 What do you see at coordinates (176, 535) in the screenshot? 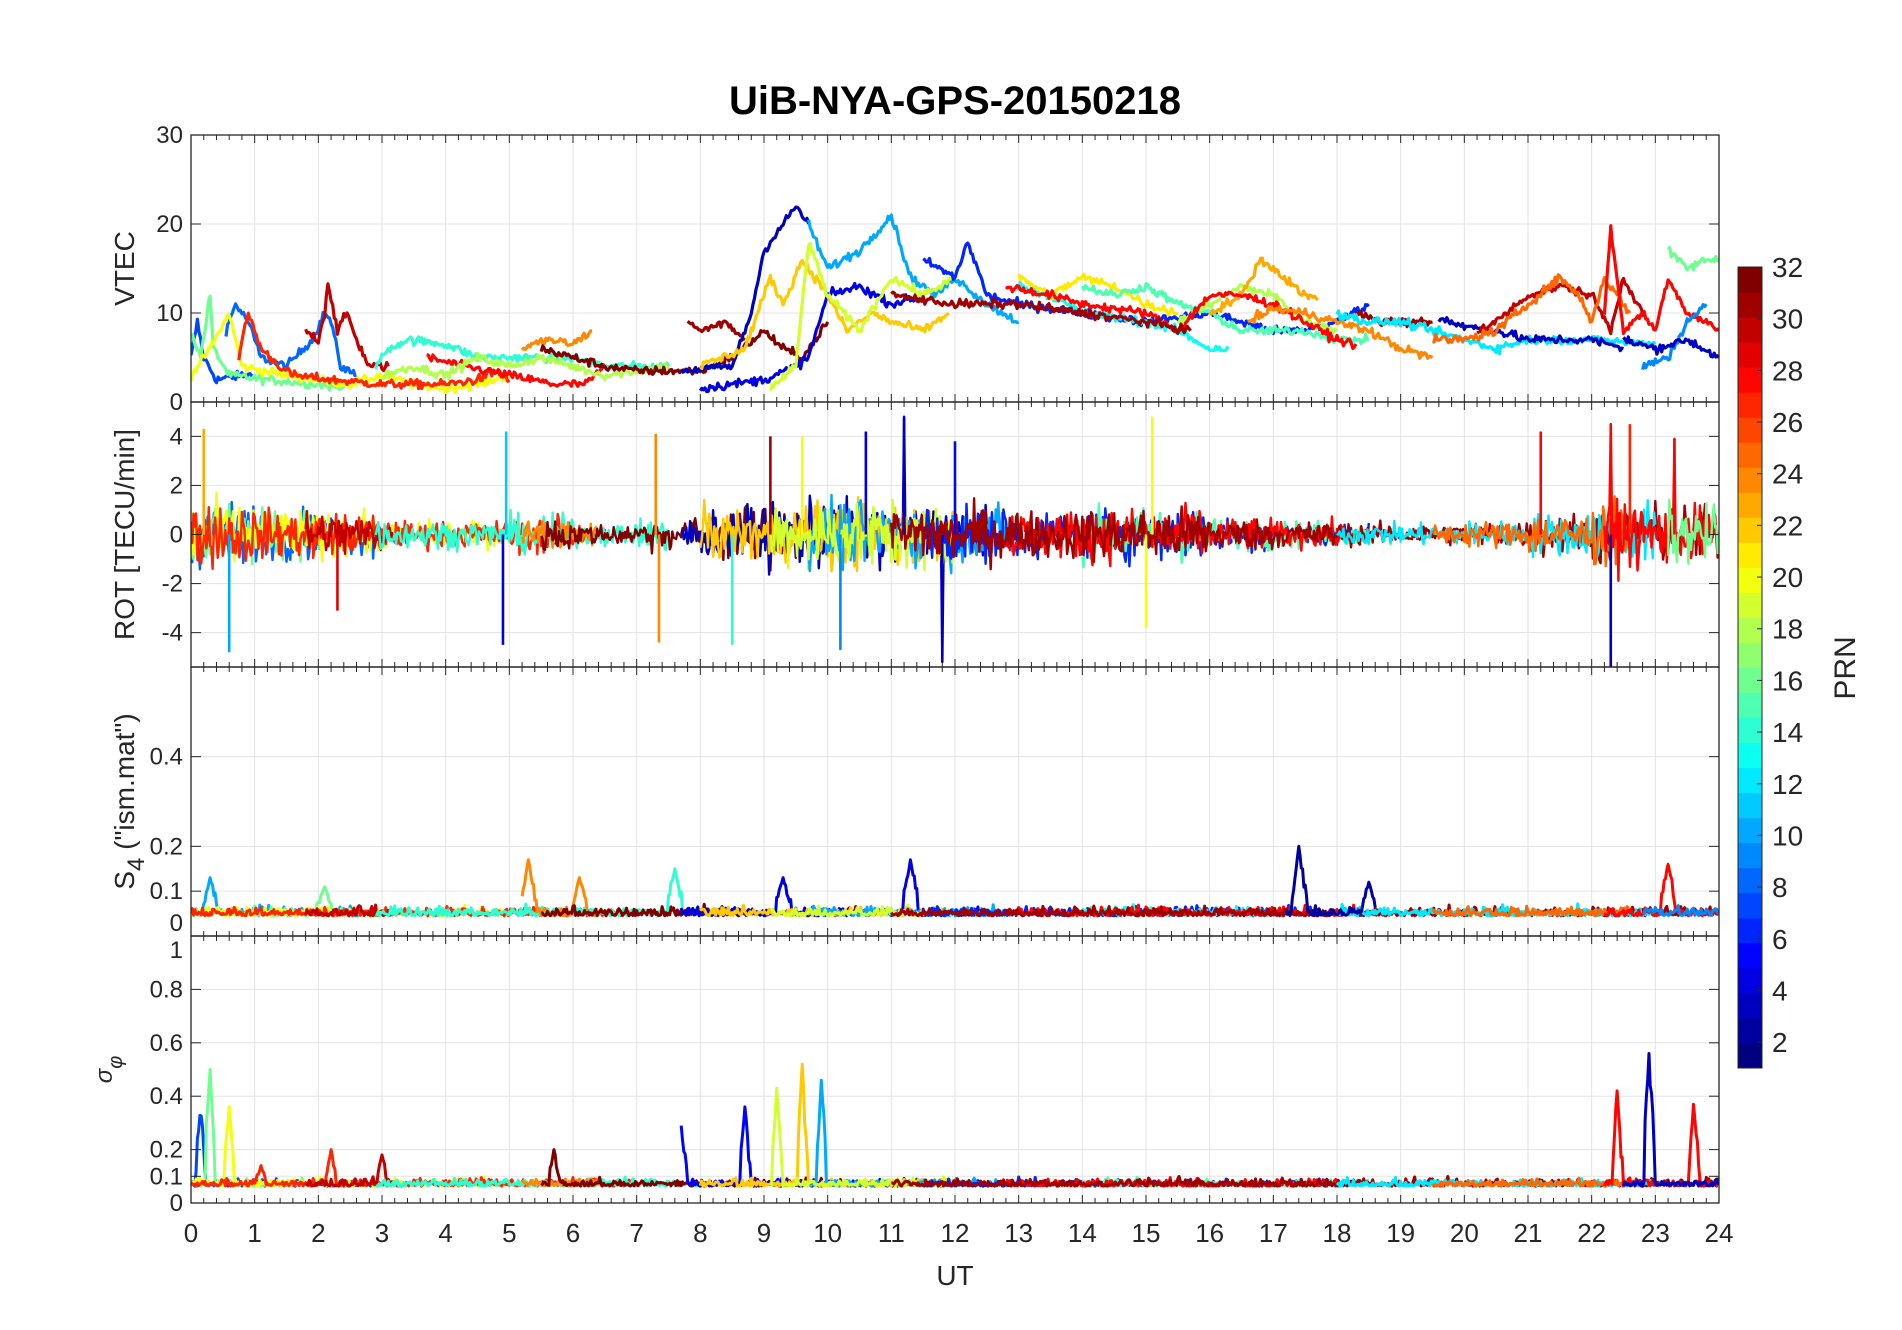
I see `rot-y-tick-label: 0` at bounding box center [176, 535].